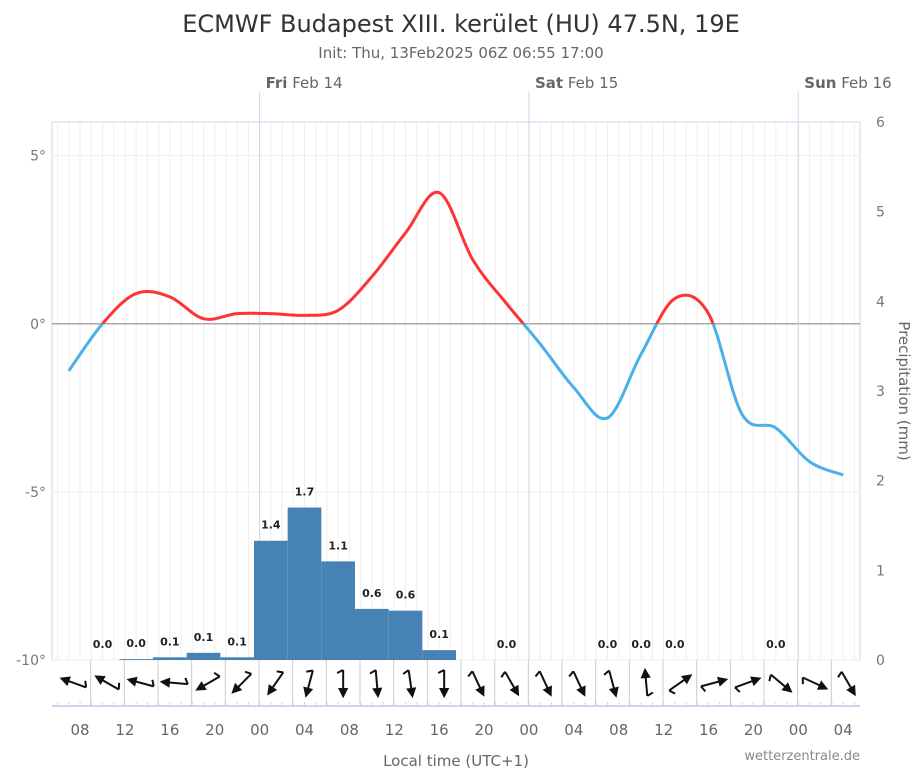 The image size is (921, 768). Describe the element at coordinates (820, 83) in the screenshot. I see `day-name: Sun` at that location.